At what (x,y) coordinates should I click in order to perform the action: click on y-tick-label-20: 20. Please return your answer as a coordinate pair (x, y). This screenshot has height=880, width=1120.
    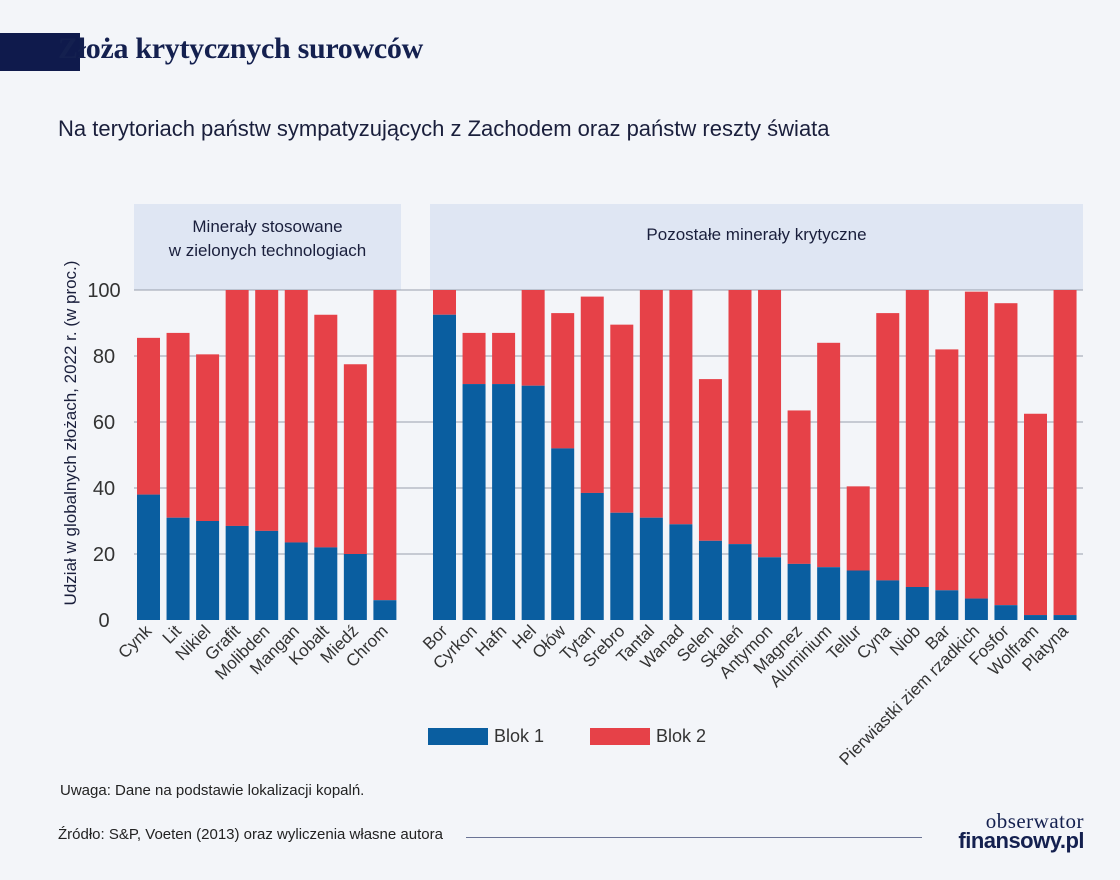
    Looking at the image, I should click on (104, 555).